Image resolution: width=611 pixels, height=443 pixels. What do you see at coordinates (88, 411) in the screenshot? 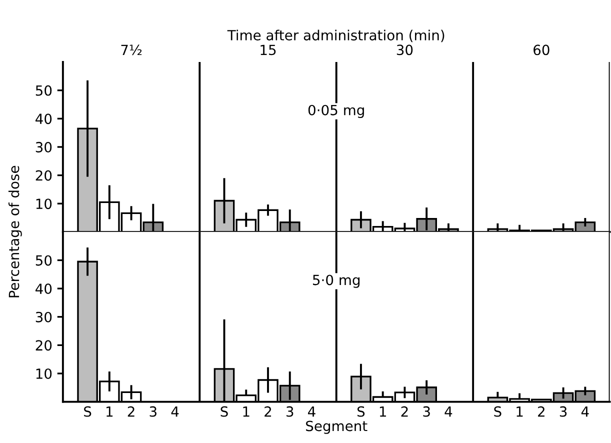
I see `series-label: S` at bounding box center [88, 411].